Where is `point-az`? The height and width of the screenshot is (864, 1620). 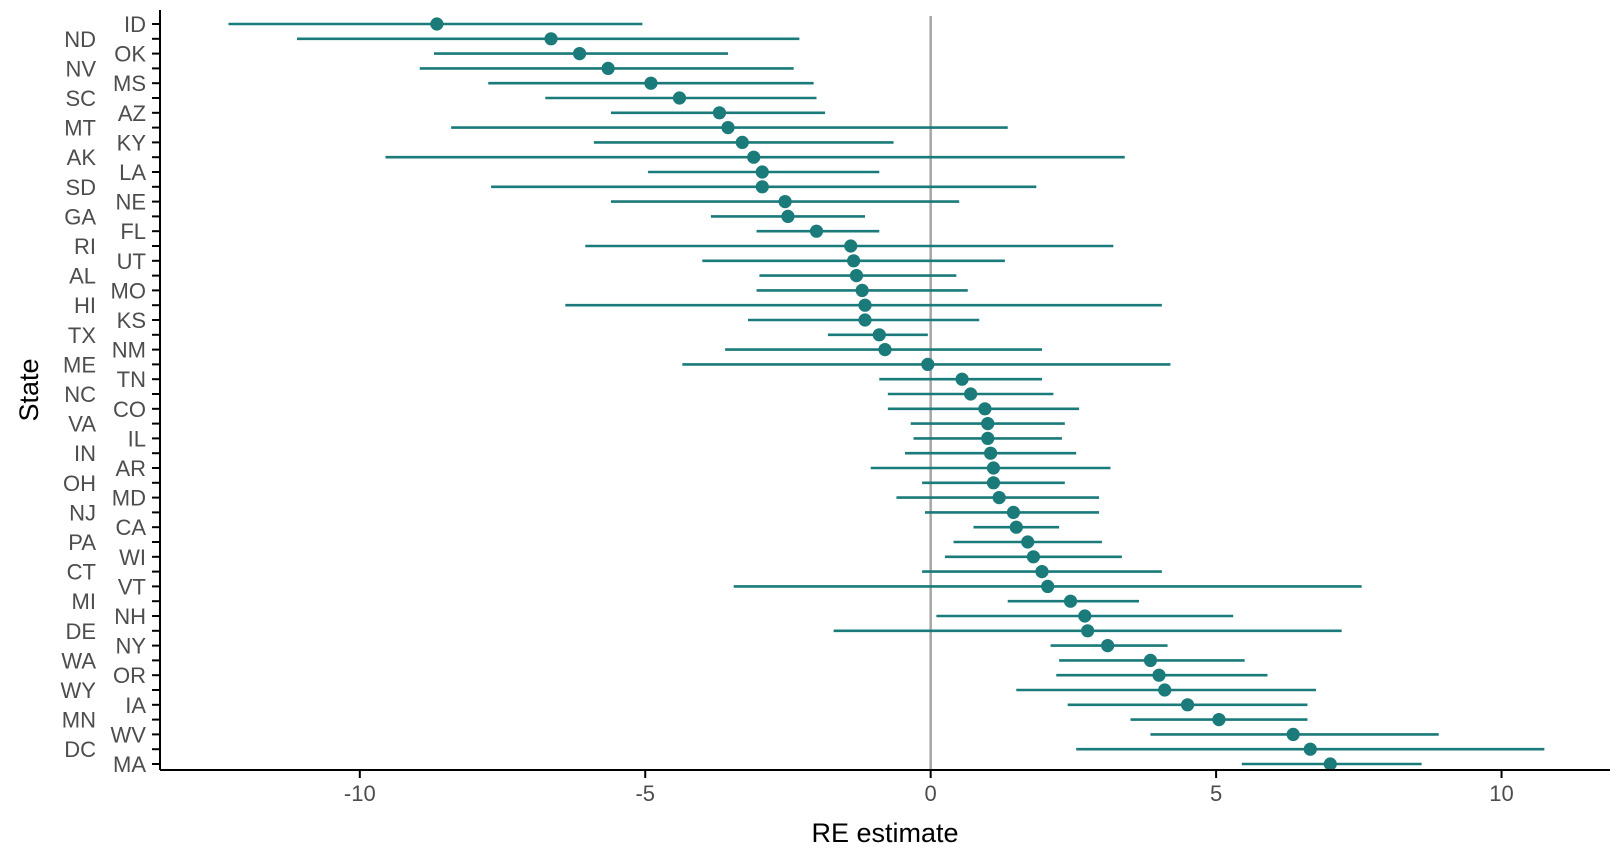
point-az is located at coordinates (719, 113).